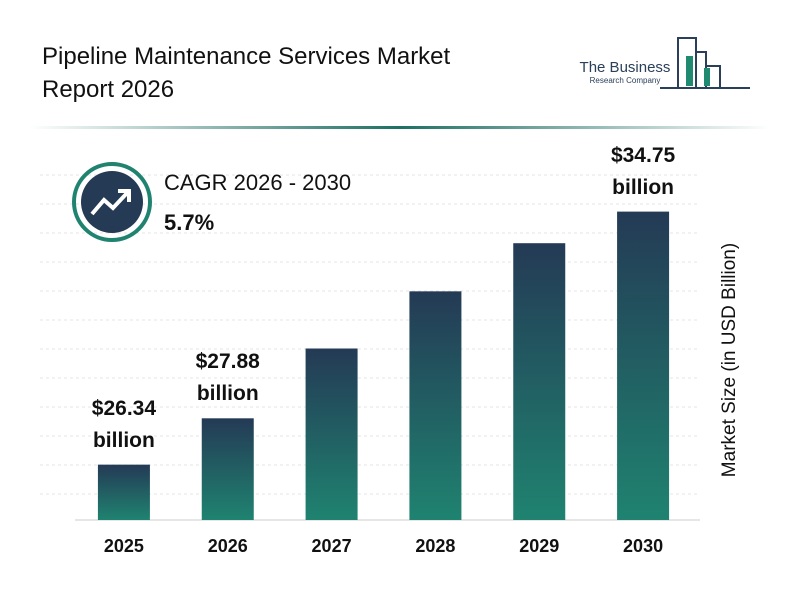  What do you see at coordinates (228, 546) in the screenshot?
I see `x-tick-label: 2026` at bounding box center [228, 546].